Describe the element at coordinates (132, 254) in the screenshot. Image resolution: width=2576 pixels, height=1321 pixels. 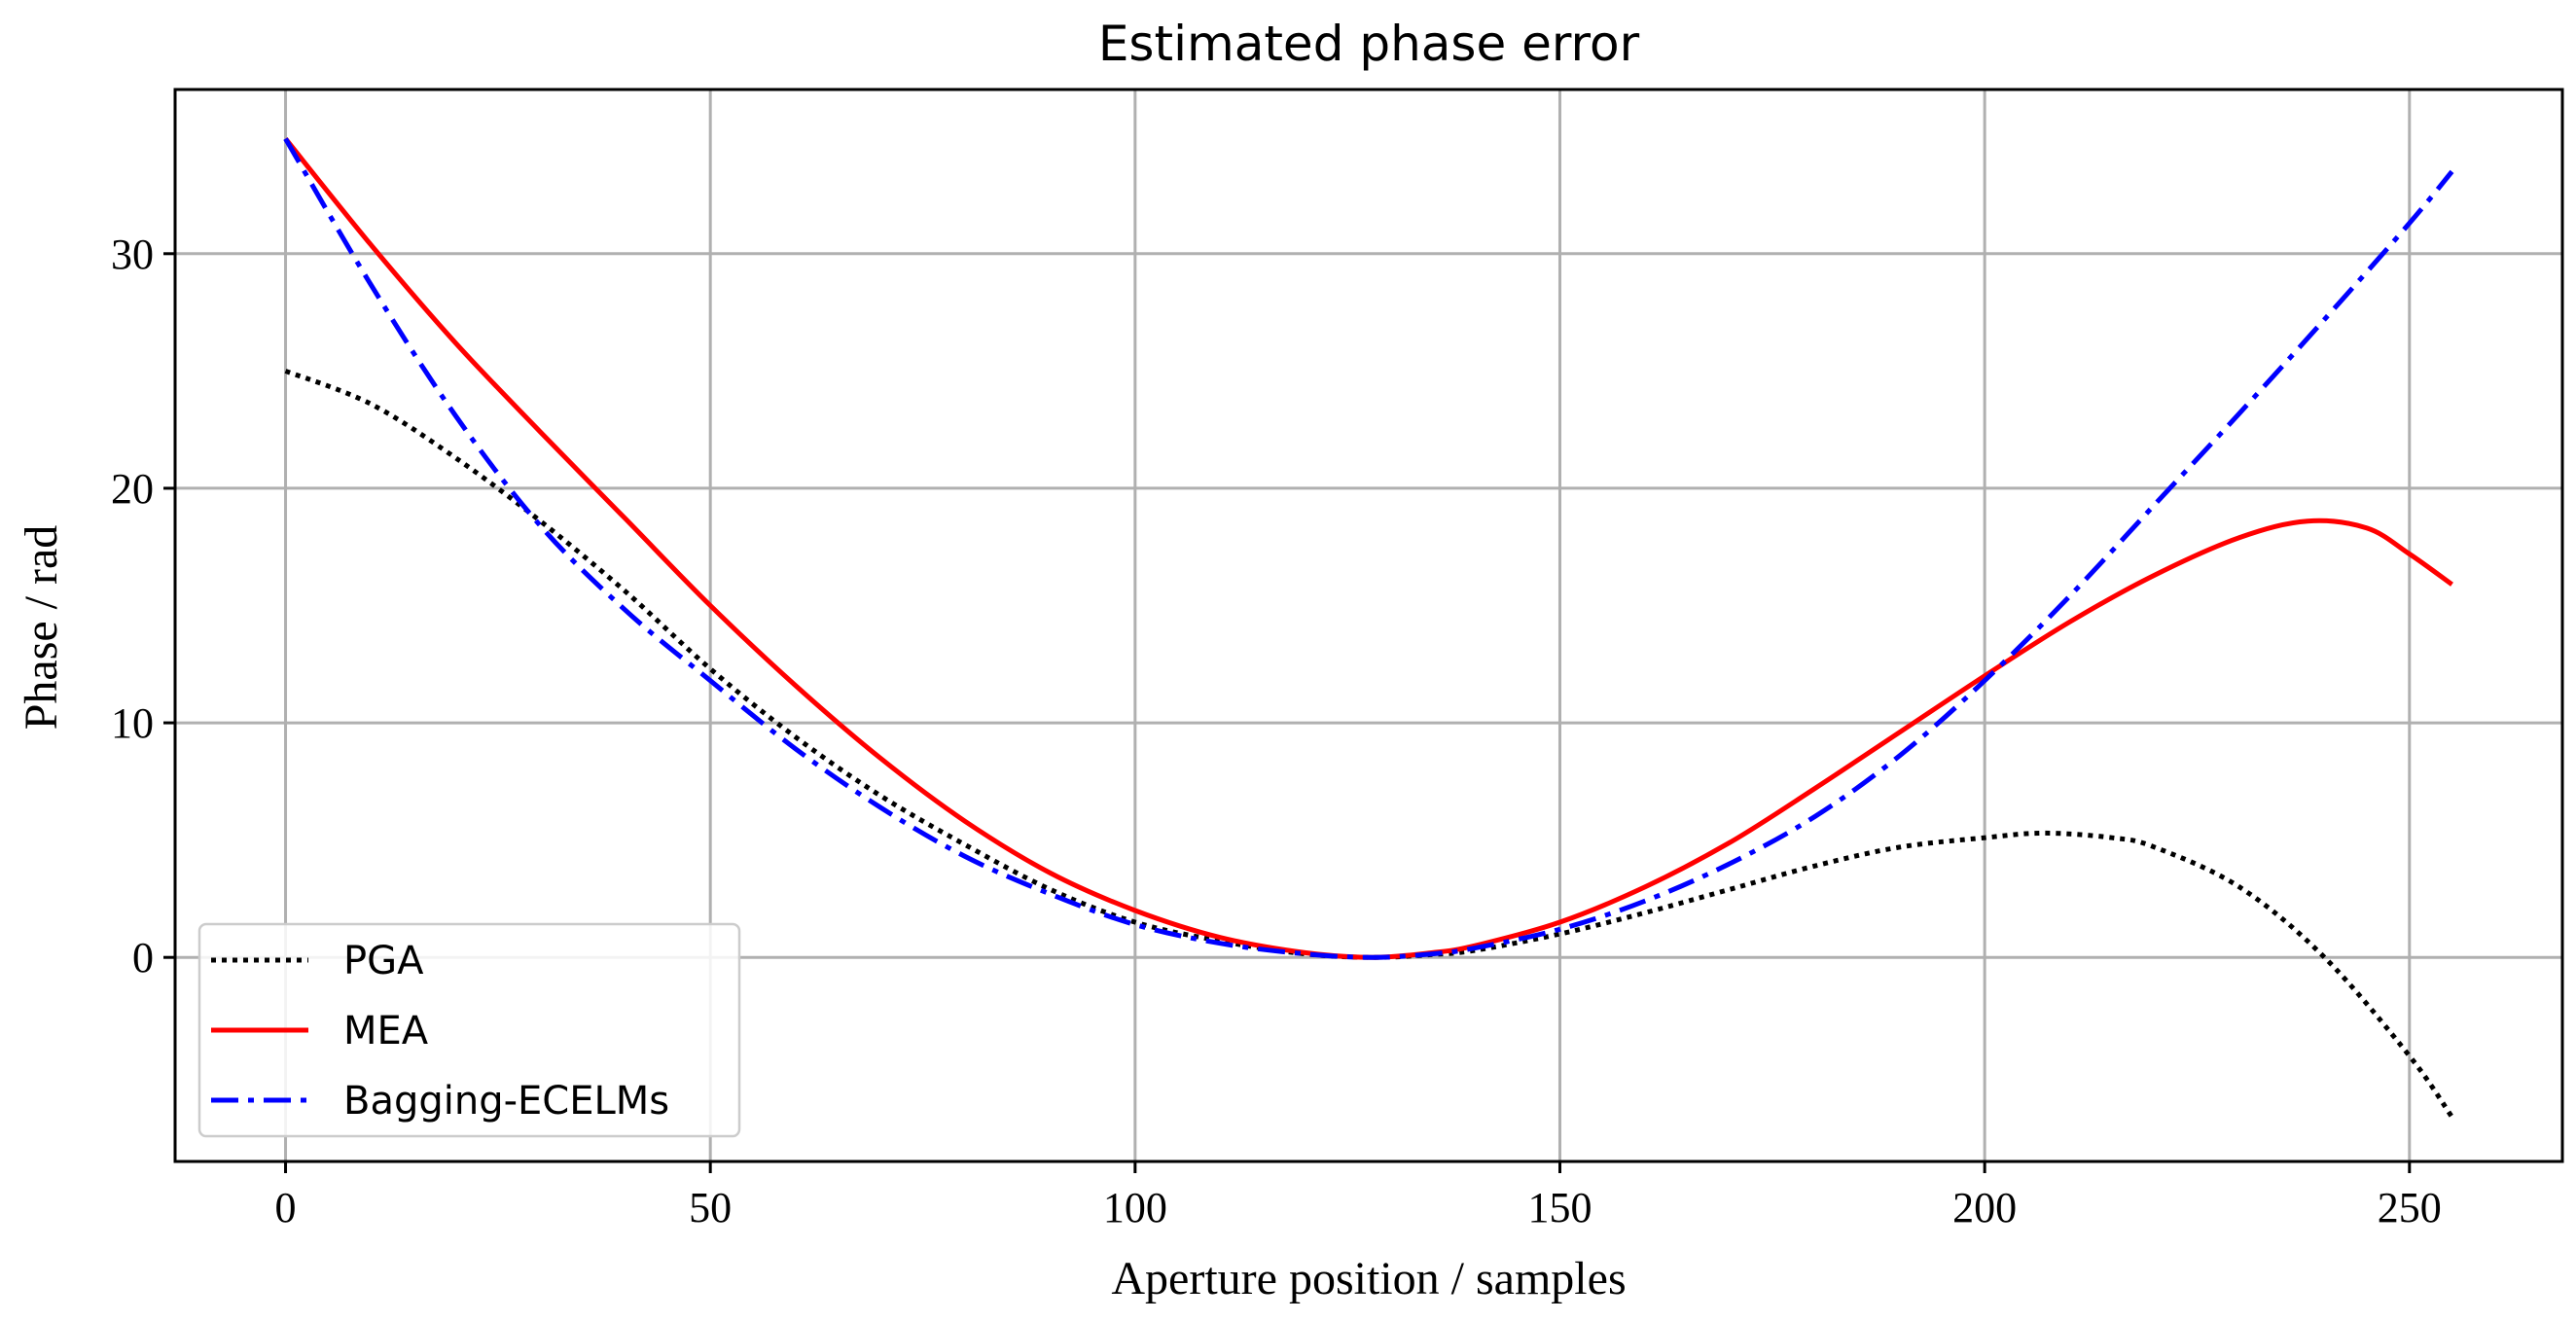
I see `y-tick-label: 30` at that location.